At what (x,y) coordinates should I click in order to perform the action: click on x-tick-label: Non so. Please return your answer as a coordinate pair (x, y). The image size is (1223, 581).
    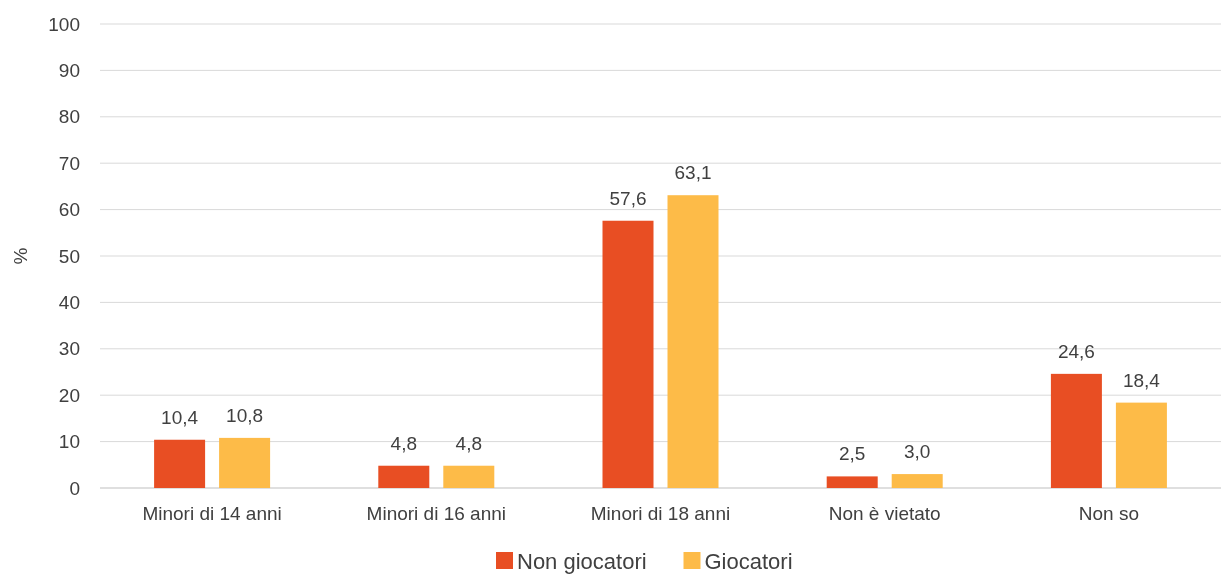
    Looking at the image, I should click on (1108, 513).